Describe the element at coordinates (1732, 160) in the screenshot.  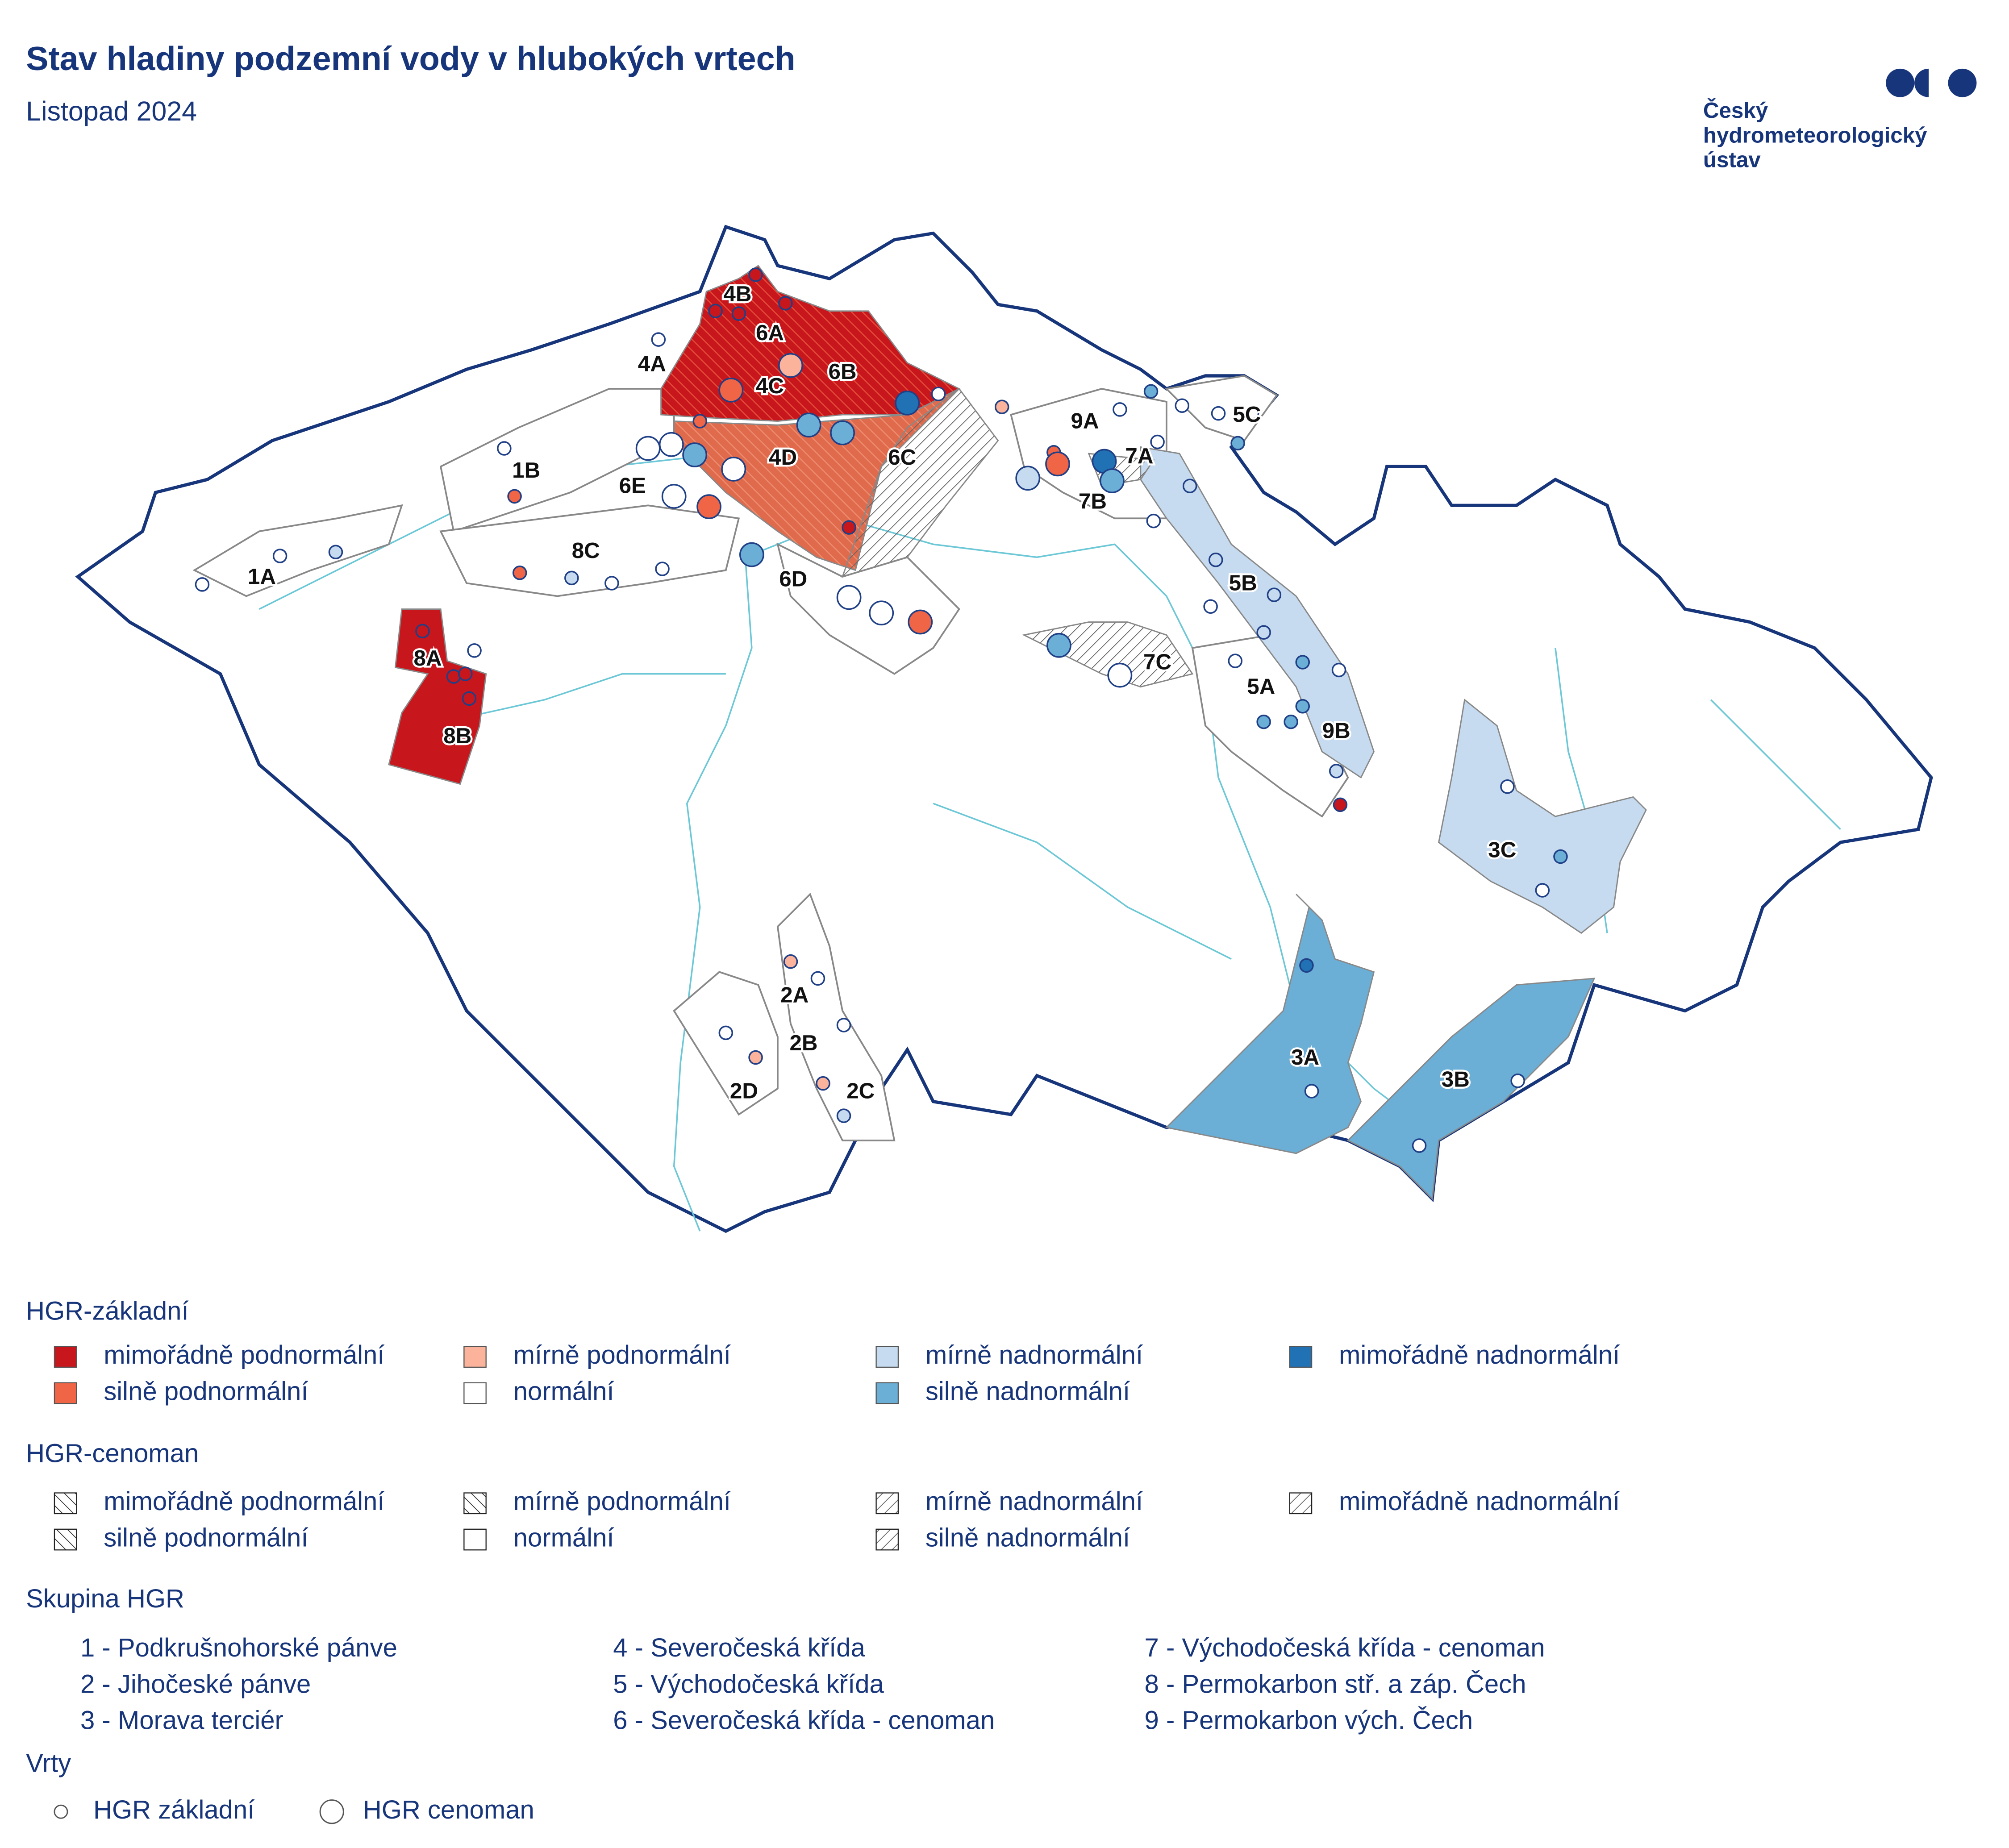
I see `logo-text: ústav` at that location.